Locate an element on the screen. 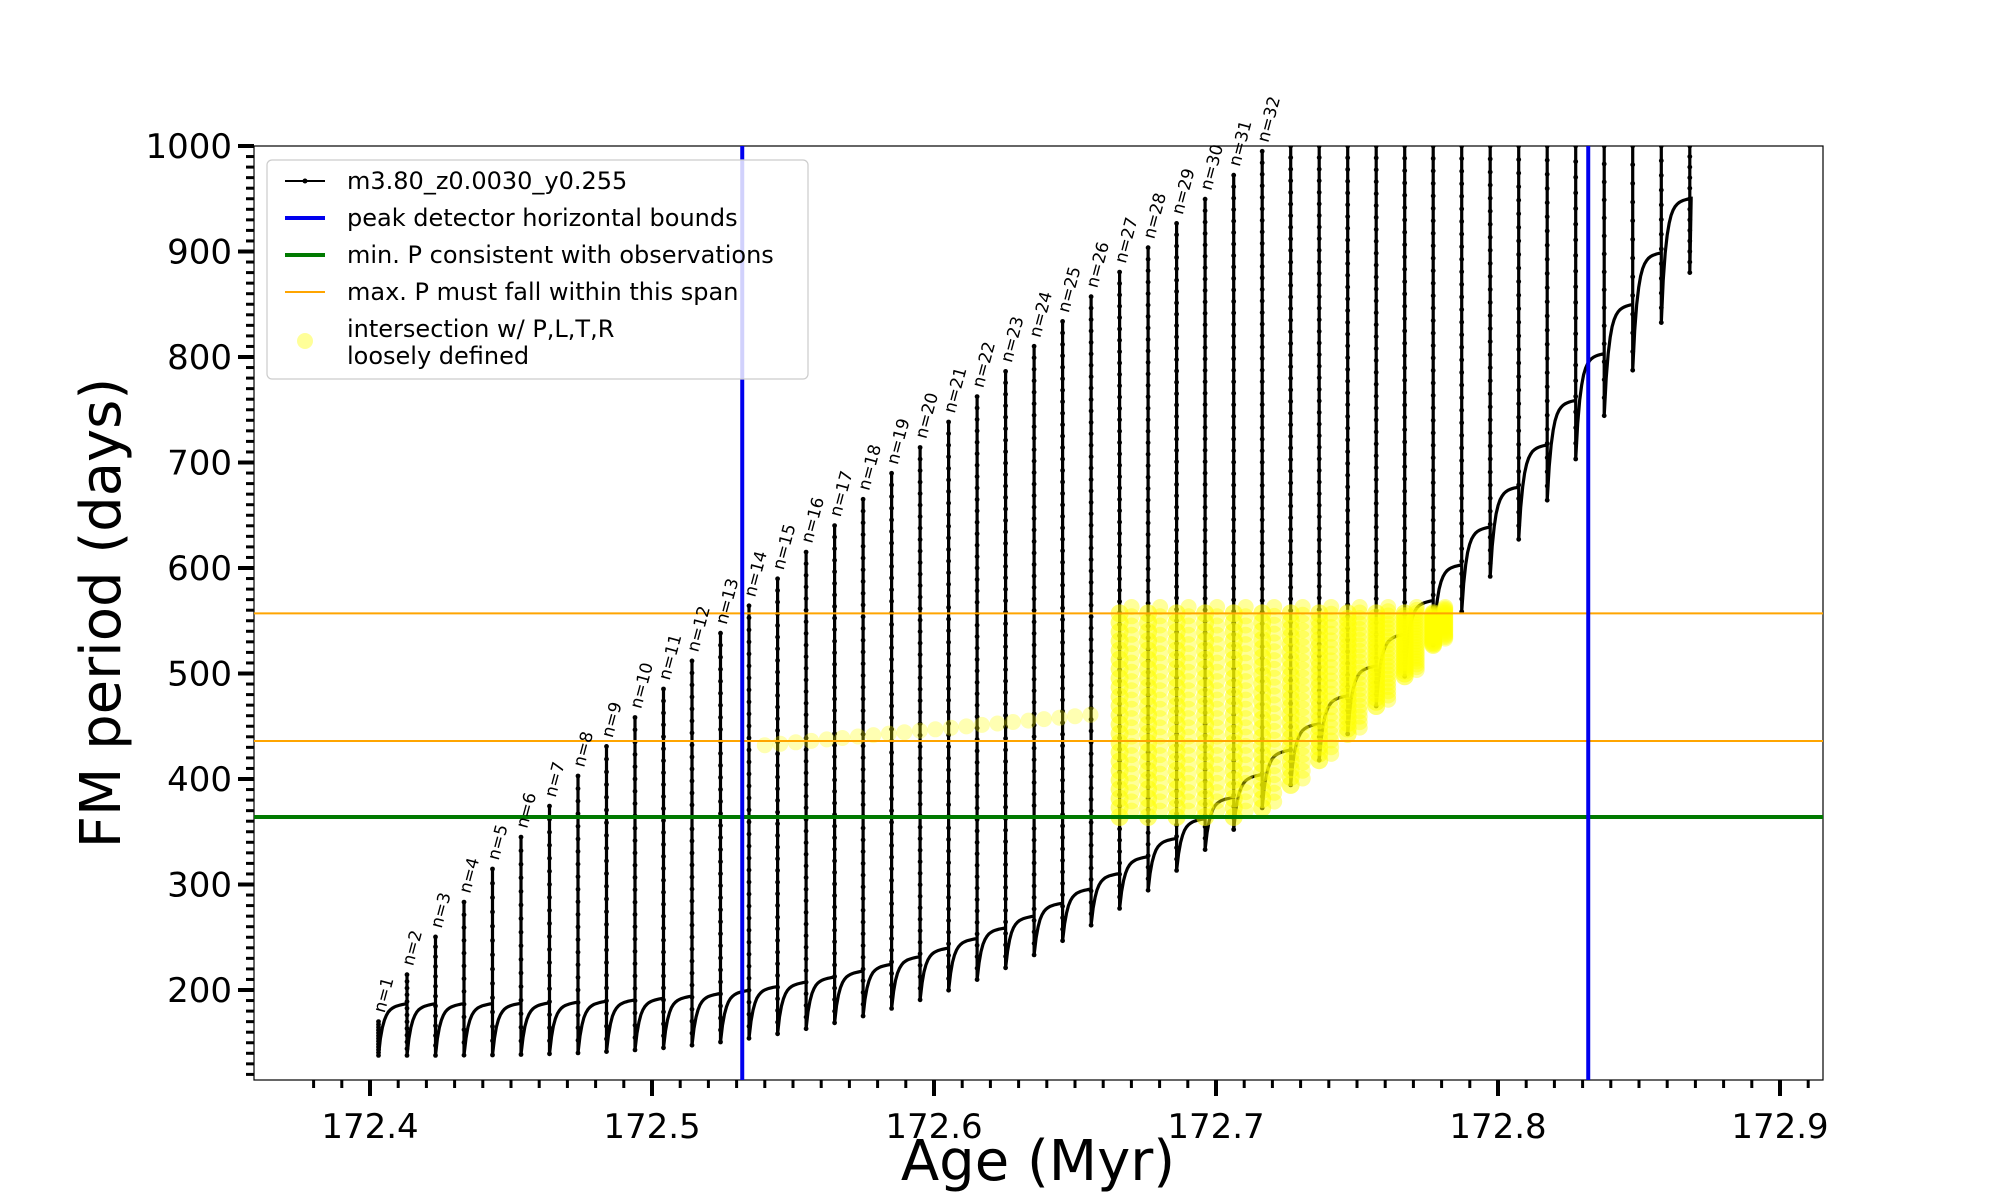 This screenshot has width=2000, height=1204. x-tick-label: 172.6 is located at coordinates (933, 1127).